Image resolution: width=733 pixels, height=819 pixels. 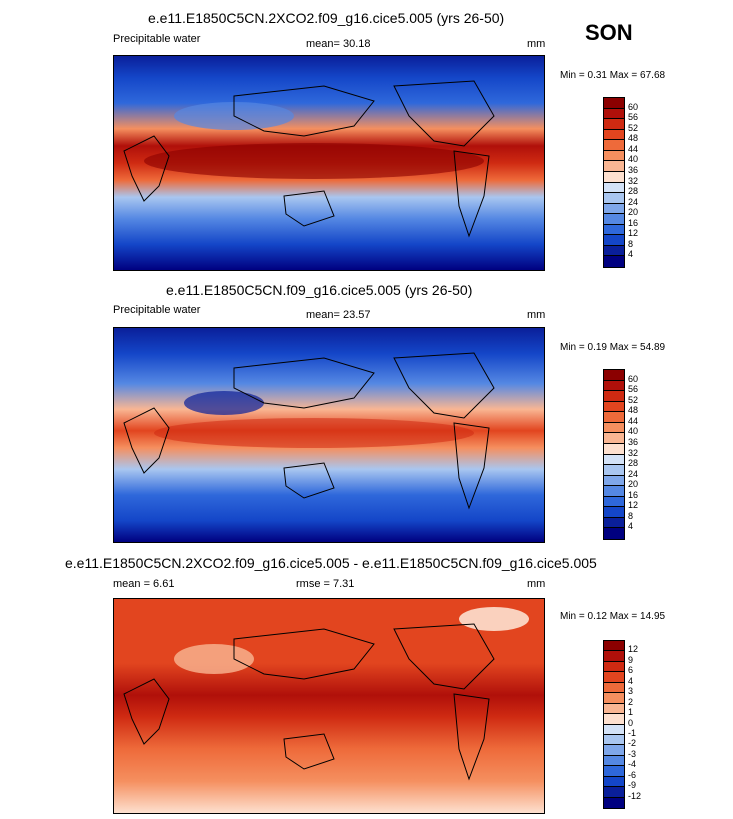 What do you see at coordinates (613, 616) in the screenshot?
I see `panel3-minmax: Min = 0.12 Max = 14.95` at bounding box center [613, 616].